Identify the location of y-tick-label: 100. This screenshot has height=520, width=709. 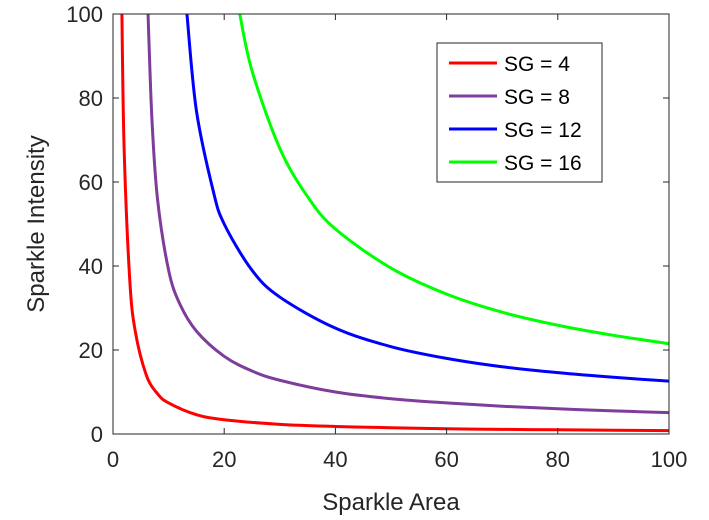
(84, 14).